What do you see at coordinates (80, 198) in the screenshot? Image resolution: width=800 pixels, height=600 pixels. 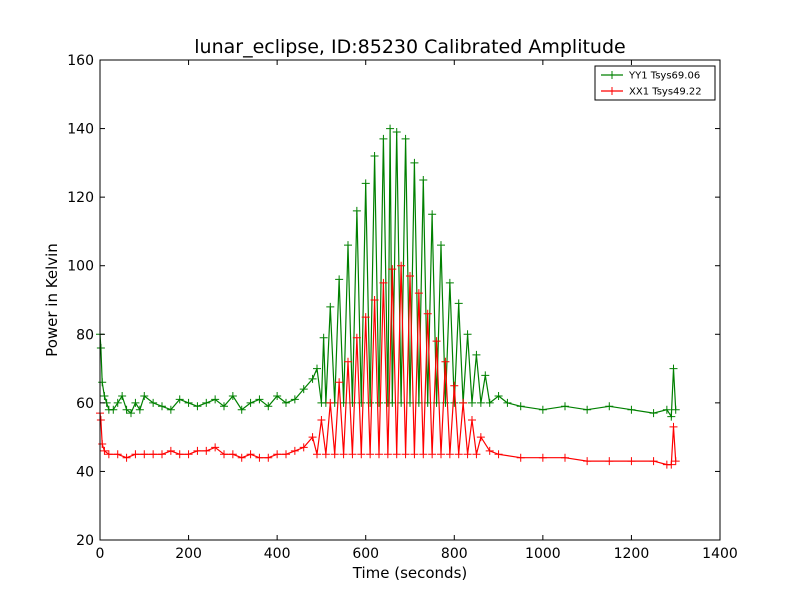 I see `y-tick-label: 120` at bounding box center [80, 198].